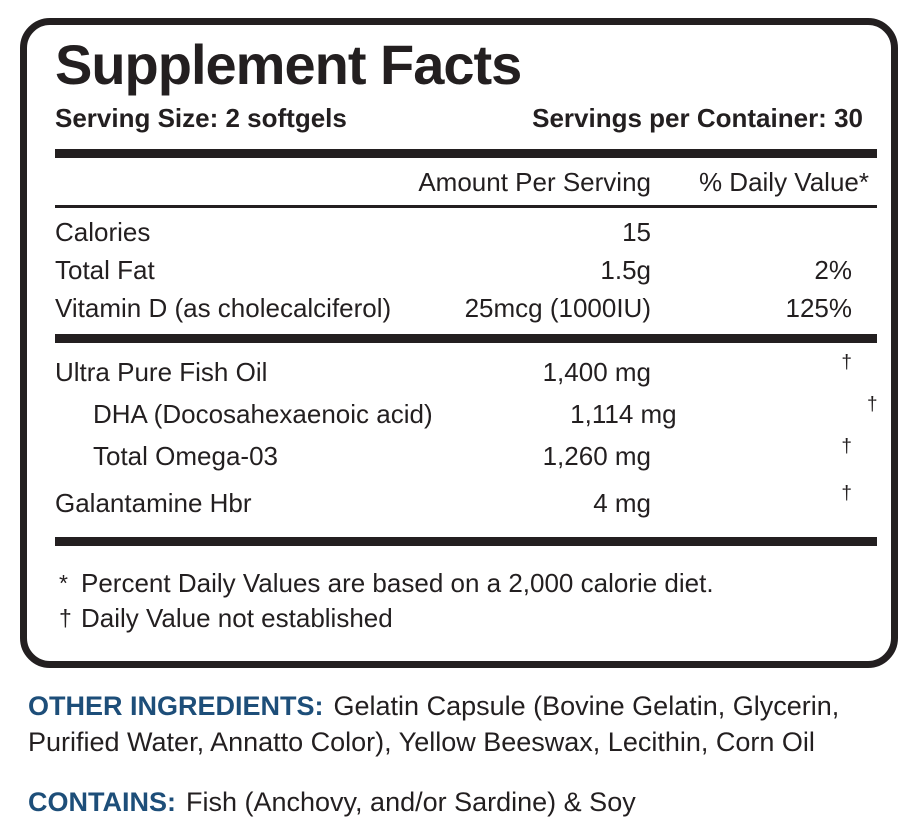 This screenshot has height=833, width=915. What do you see at coordinates (466, 412) in the screenshot?
I see `table-row-dha: DHA (Docosahexaenoic acid) 1,114 mg †` at bounding box center [466, 412].